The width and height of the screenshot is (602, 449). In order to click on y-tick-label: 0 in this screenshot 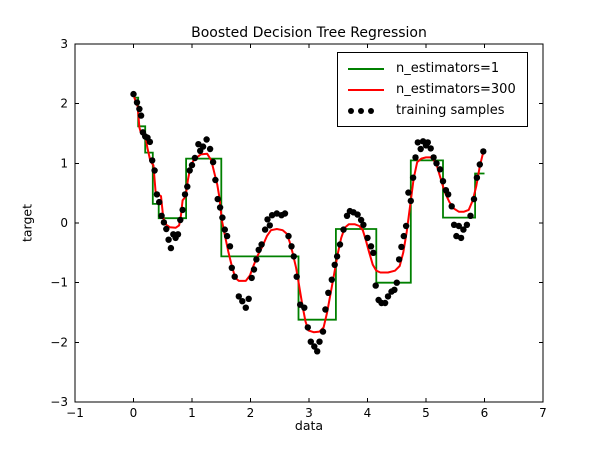, I will do `click(64, 223)`.